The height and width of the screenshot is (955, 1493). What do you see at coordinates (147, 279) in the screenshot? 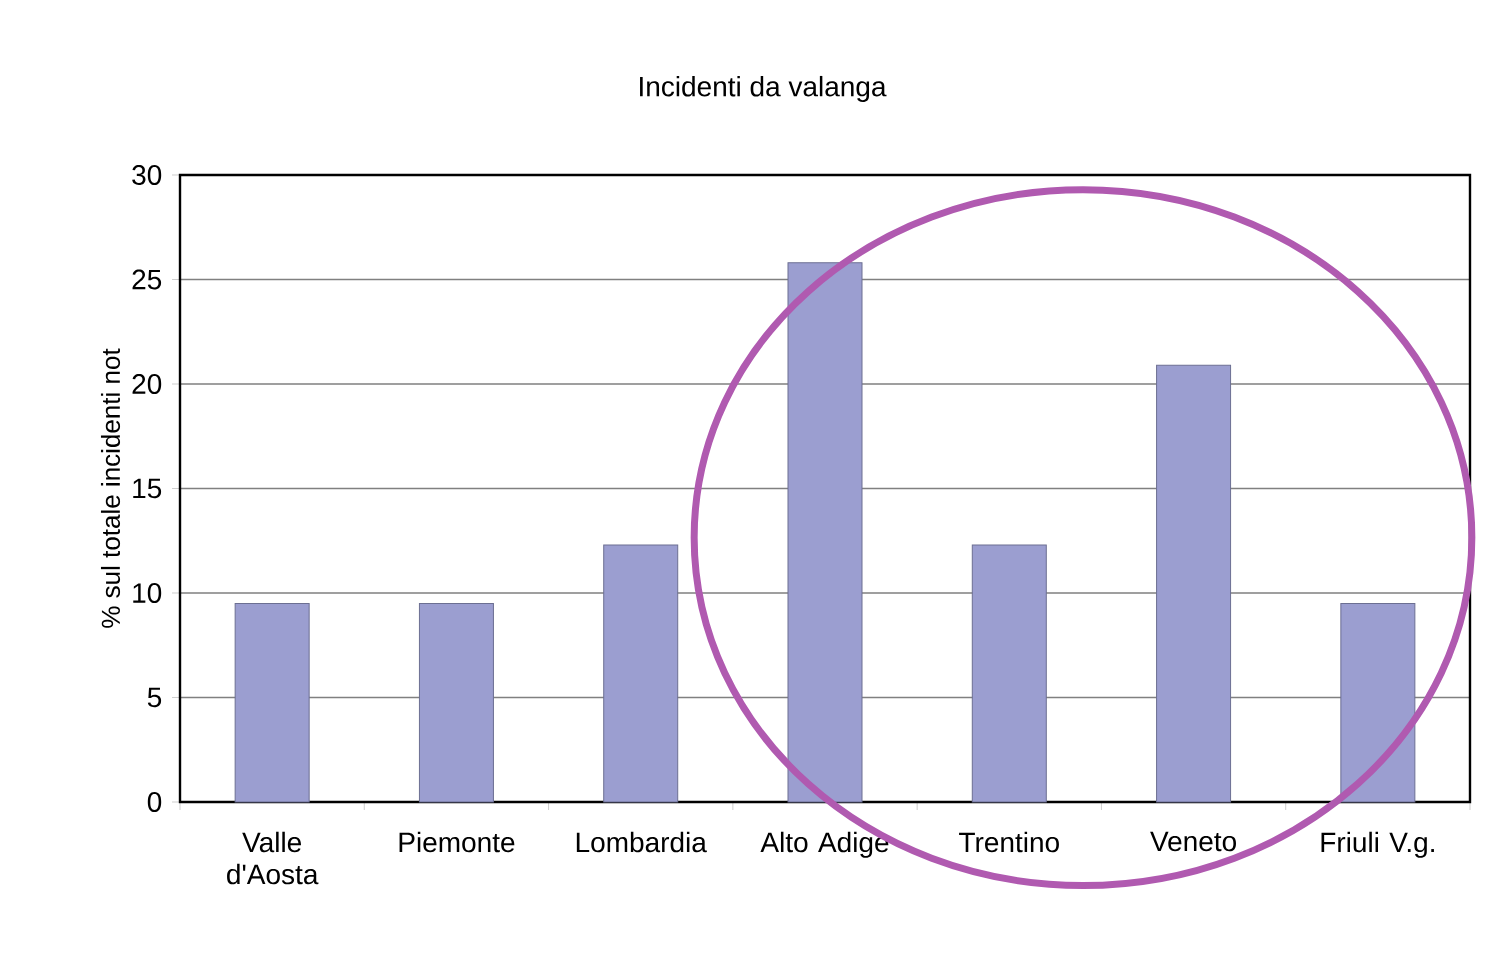
I see `y-tick-label: 25` at bounding box center [147, 279].